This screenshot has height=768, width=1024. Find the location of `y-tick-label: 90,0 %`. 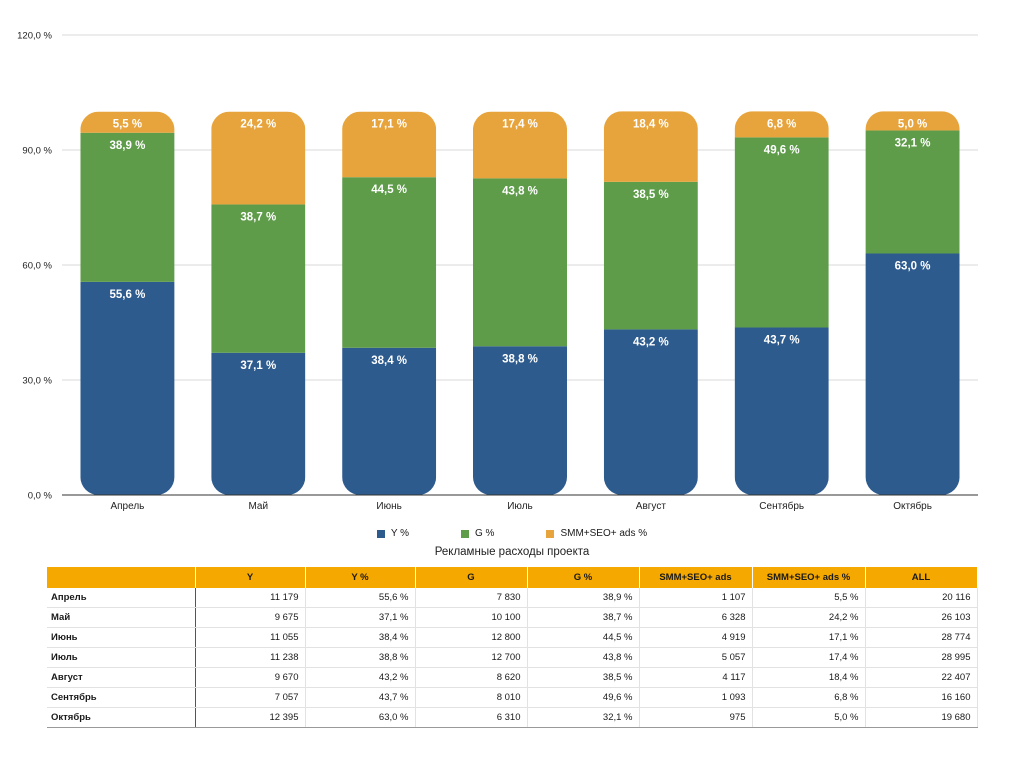

y-tick-label: 90,0 % is located at coordinates (37, 151).